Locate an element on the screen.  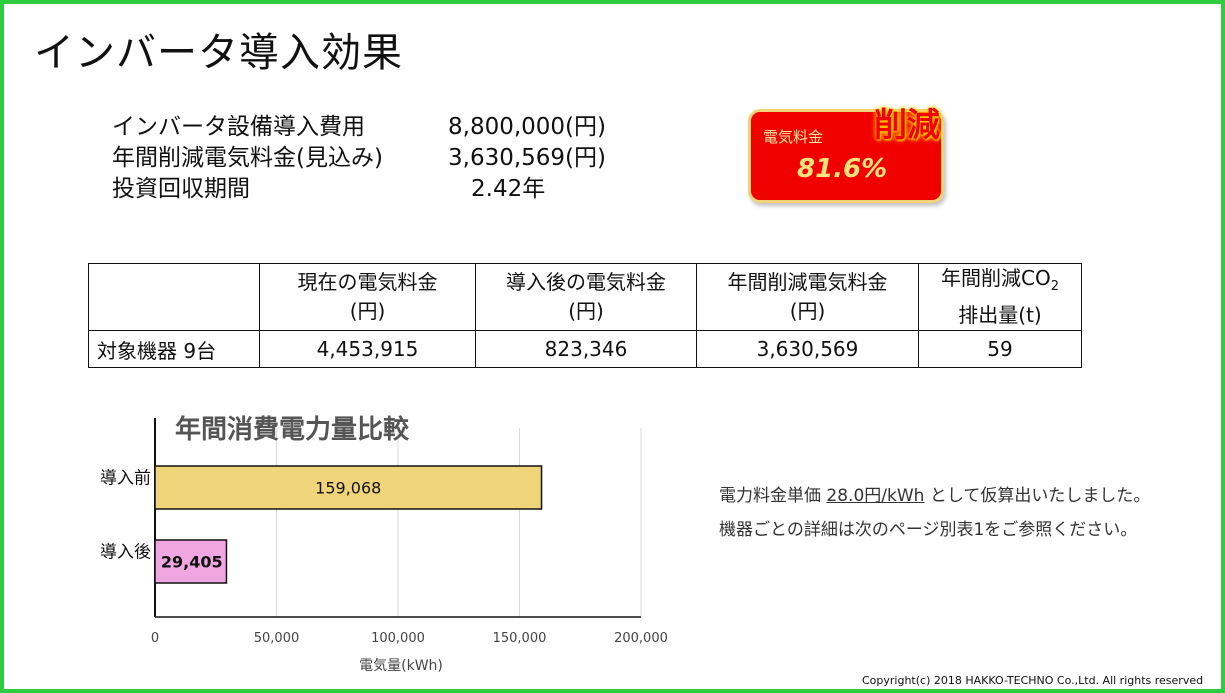
table-cell: 823,346 is located at coordinates (586, 349).